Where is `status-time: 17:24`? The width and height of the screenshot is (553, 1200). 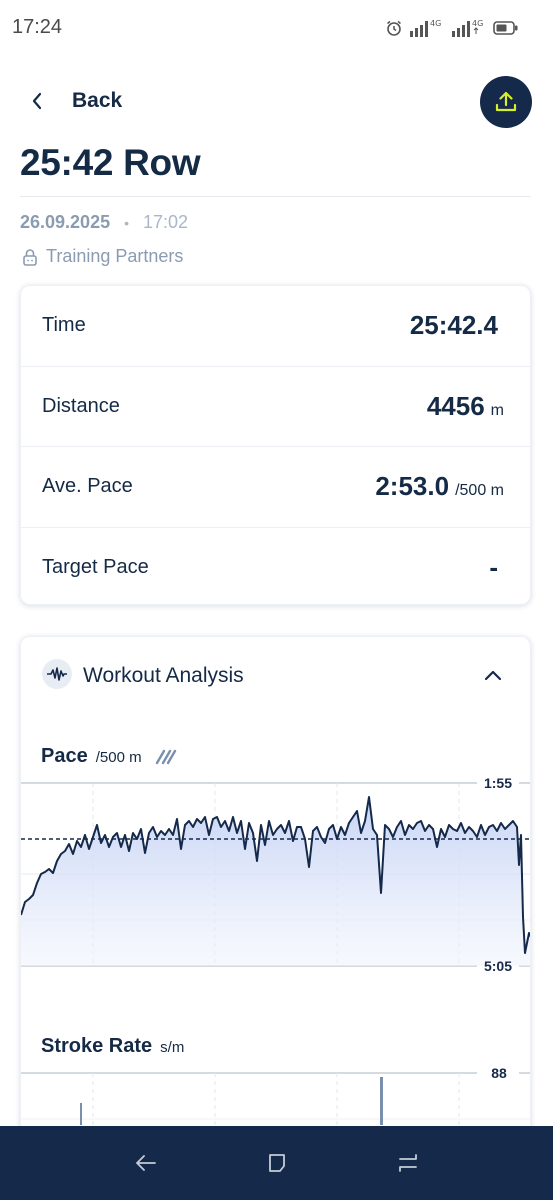 status-time: 17:24 is located at coordinates (37, 26).